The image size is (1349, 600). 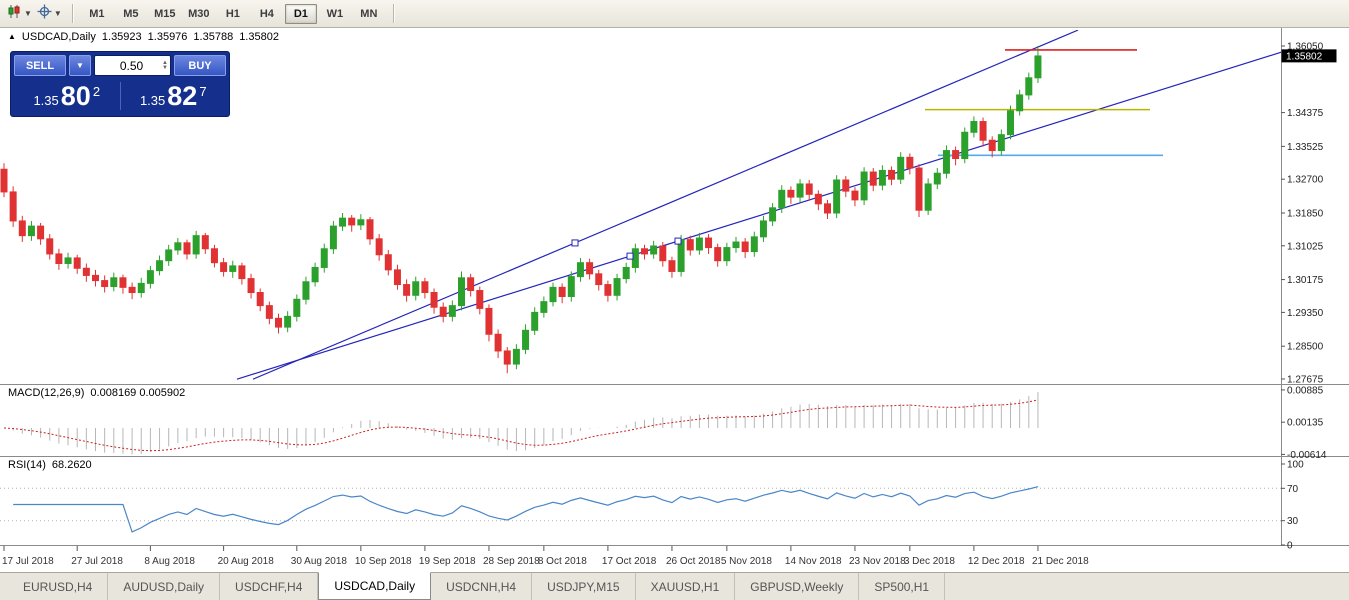 What do you see at coordinates (71, 465) in the screenshot?
I see `rsi-value: 68.2620` at bounding box center [71, 465].